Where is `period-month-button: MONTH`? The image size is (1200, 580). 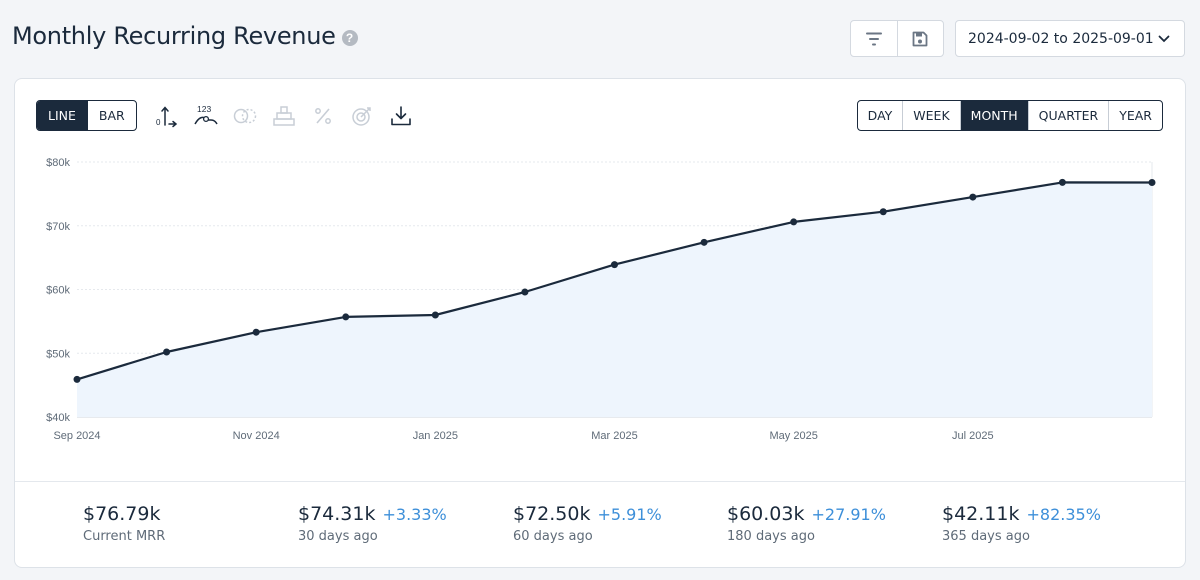 period-month-button: MONTH is located at coordinates (993, 115).